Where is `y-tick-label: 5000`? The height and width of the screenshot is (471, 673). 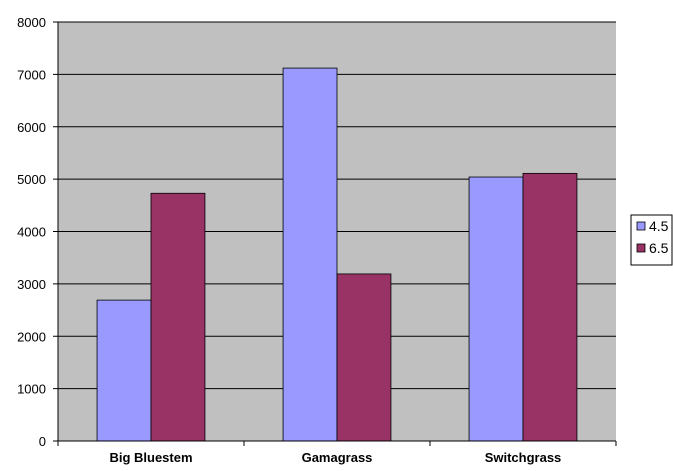
y-tick-label: 5000 is located at coordinates (31, 179).